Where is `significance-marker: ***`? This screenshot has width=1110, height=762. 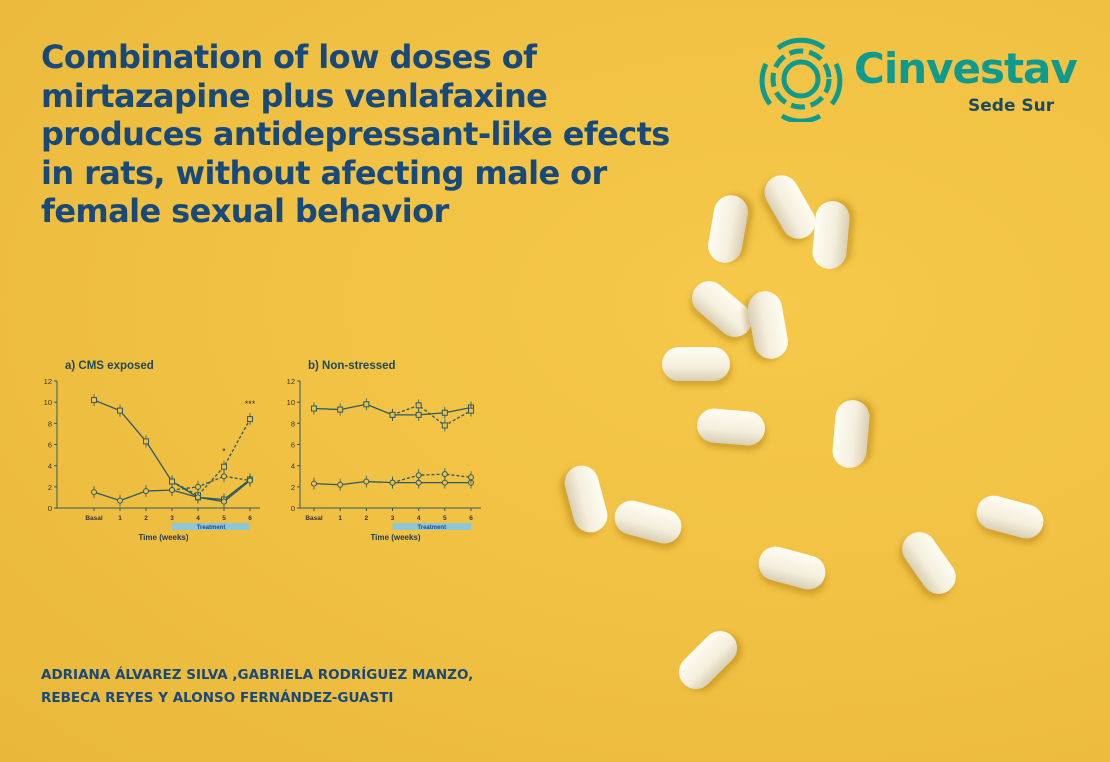
significance-marker: *** is located at coordinates (250, 404).